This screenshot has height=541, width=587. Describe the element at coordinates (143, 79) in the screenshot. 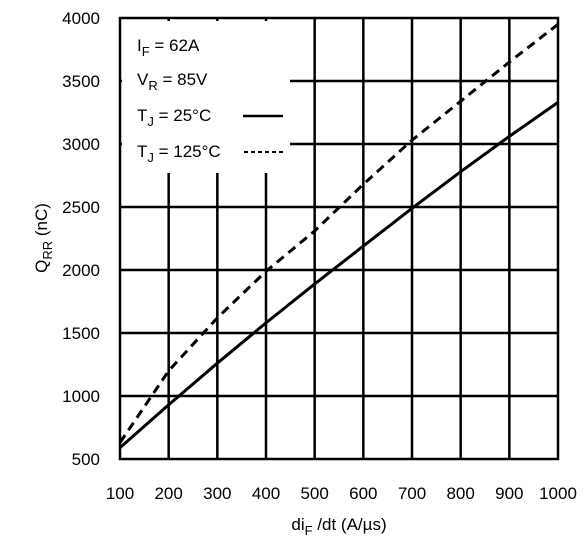

I see `condition-vr-main: V` at that location.